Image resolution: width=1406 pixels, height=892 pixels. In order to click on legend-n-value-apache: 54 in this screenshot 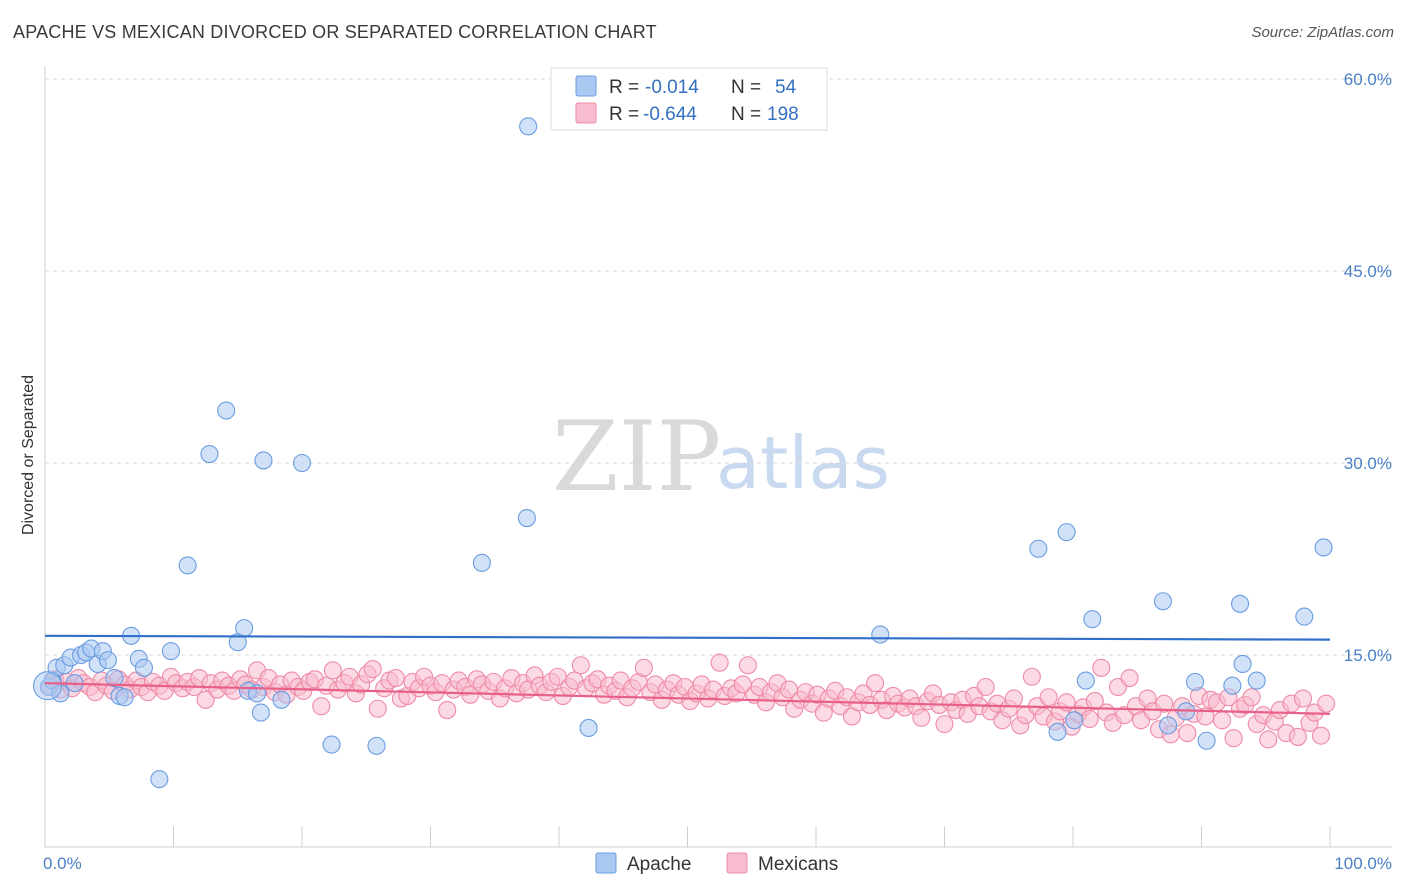, I will do `click(786, 87)`.